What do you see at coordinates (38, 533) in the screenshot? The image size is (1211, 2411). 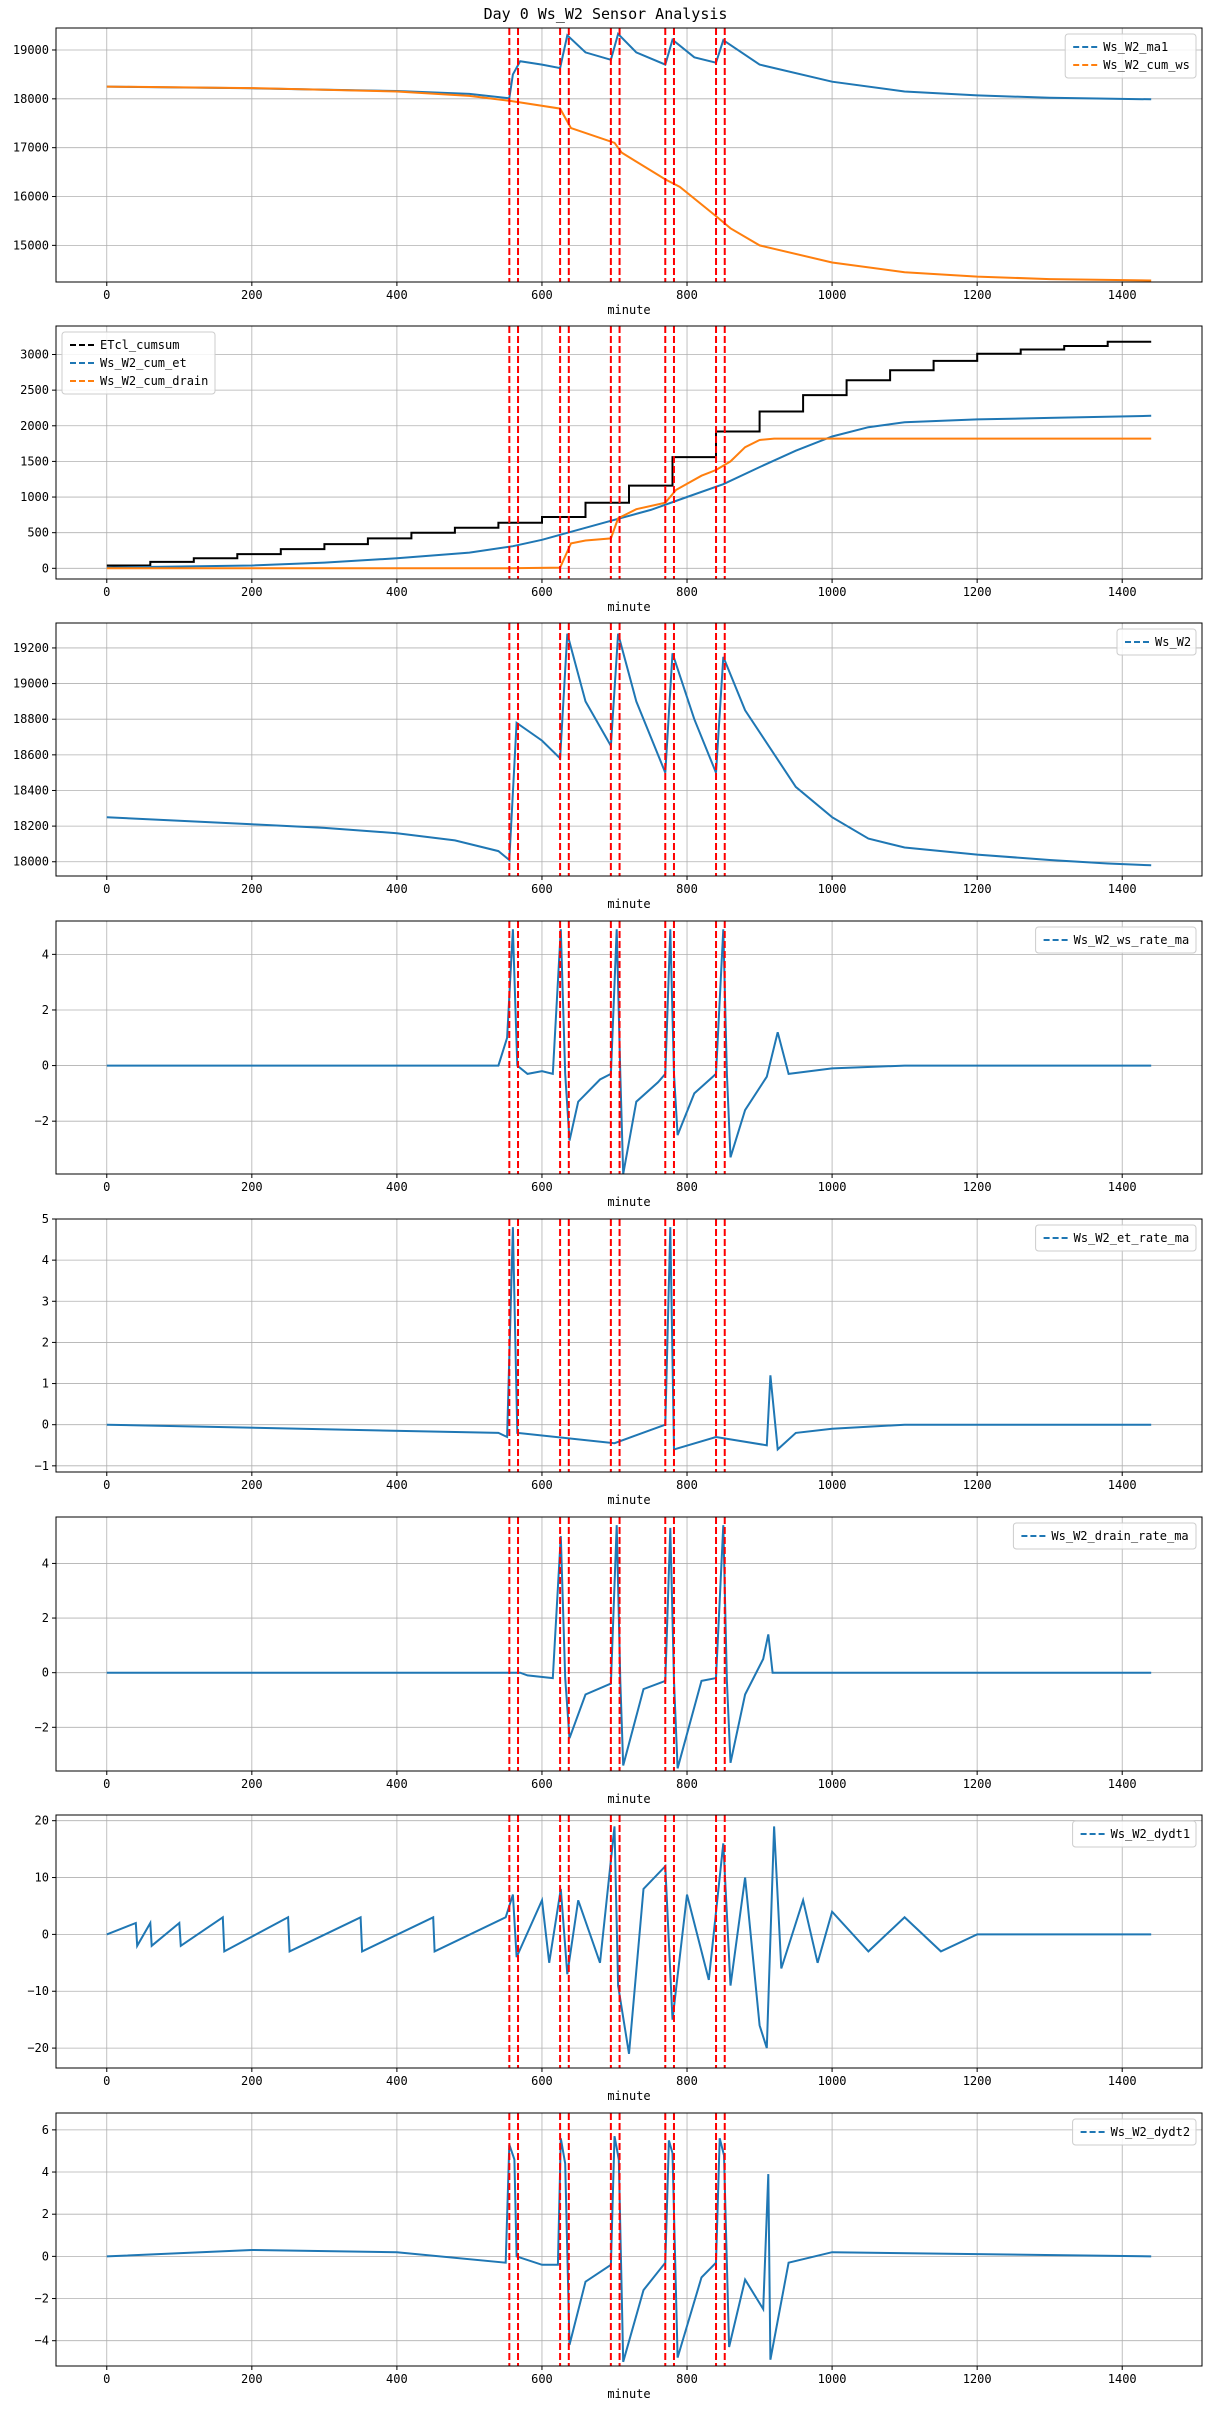 I see `y-tick-label: 500` at bounding box center [38, 533].